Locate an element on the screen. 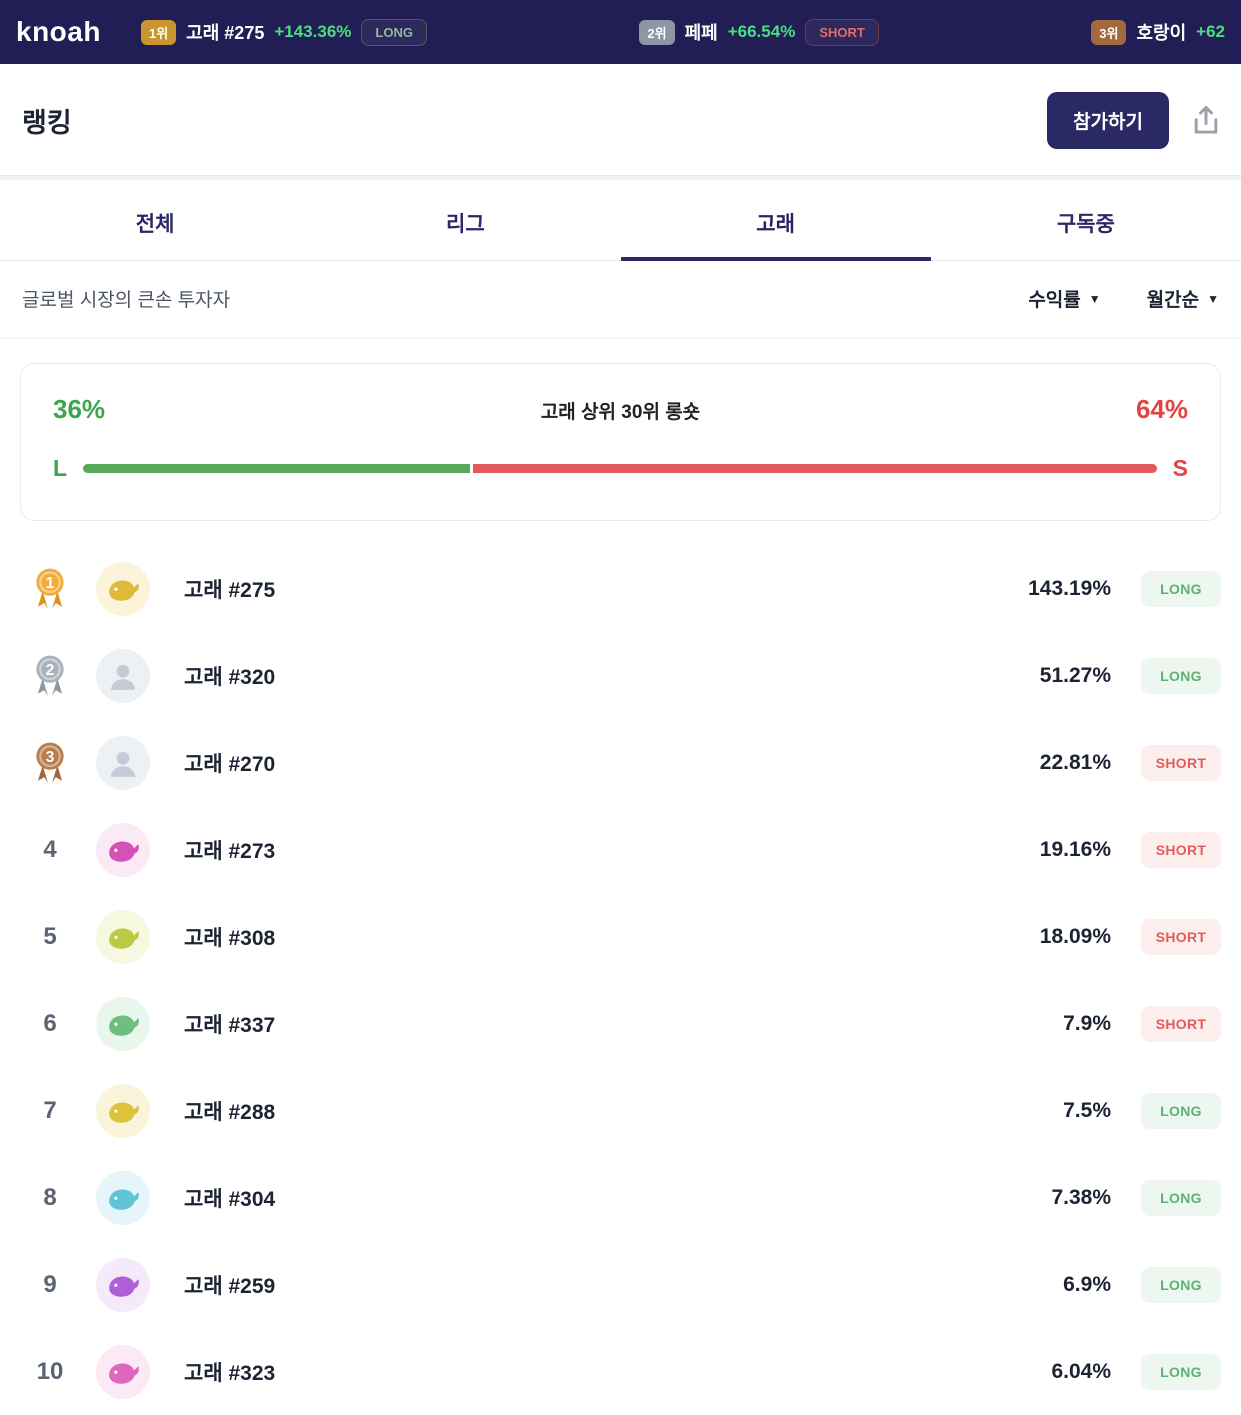 This screenshot has height=1415, width=1241. rank-1-badge: 1위 is located at coordinates (158, 32).